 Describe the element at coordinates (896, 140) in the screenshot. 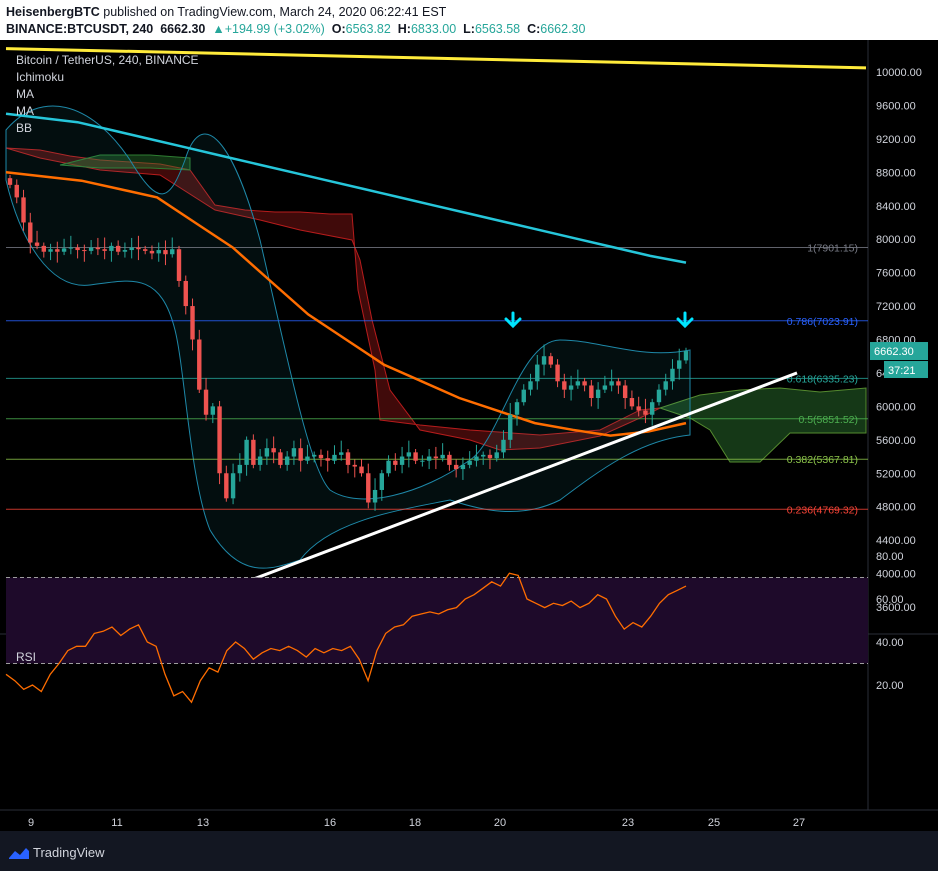

I see `price-tick-2: 9200.00` at that location.